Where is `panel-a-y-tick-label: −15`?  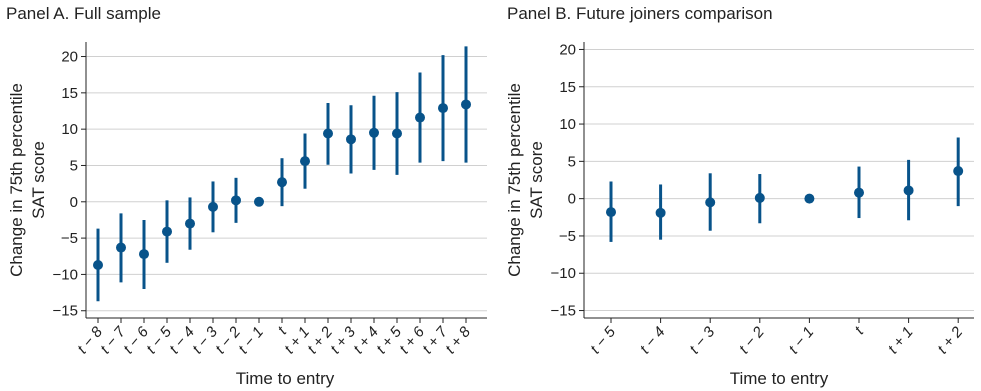 panel-a-y-tick-label: −15 is located at coordinates (65, 311).